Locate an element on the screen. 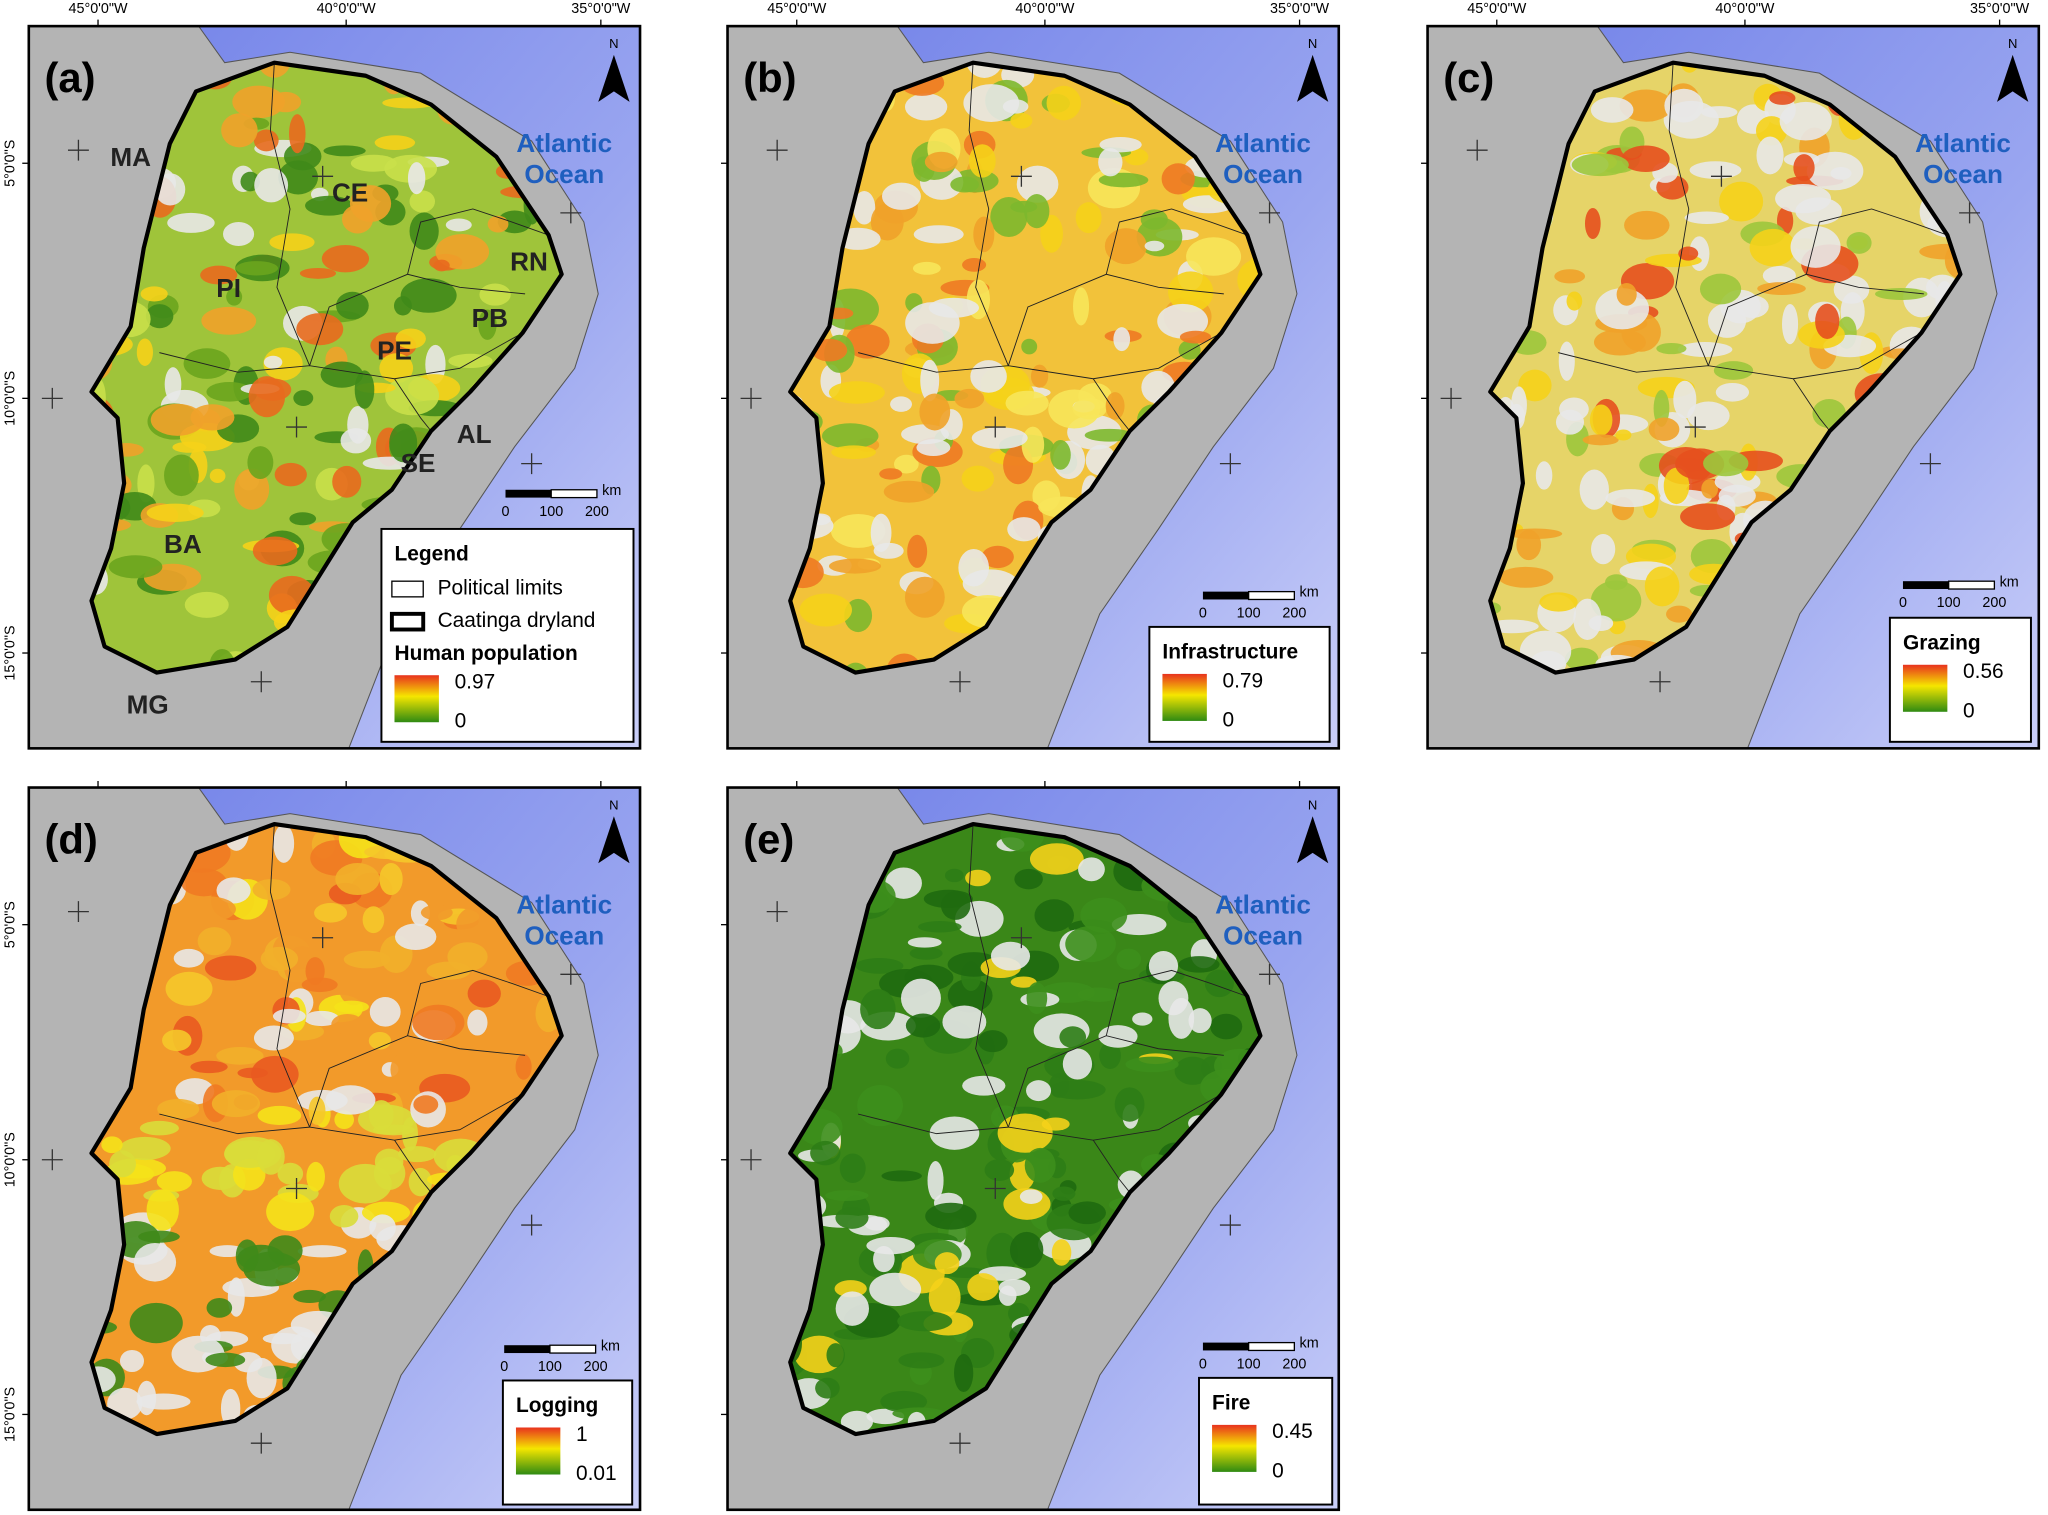 This screenshot has height=1515, width=2048. scale-tick-label: 200 is located at coordinates (596, 1367).